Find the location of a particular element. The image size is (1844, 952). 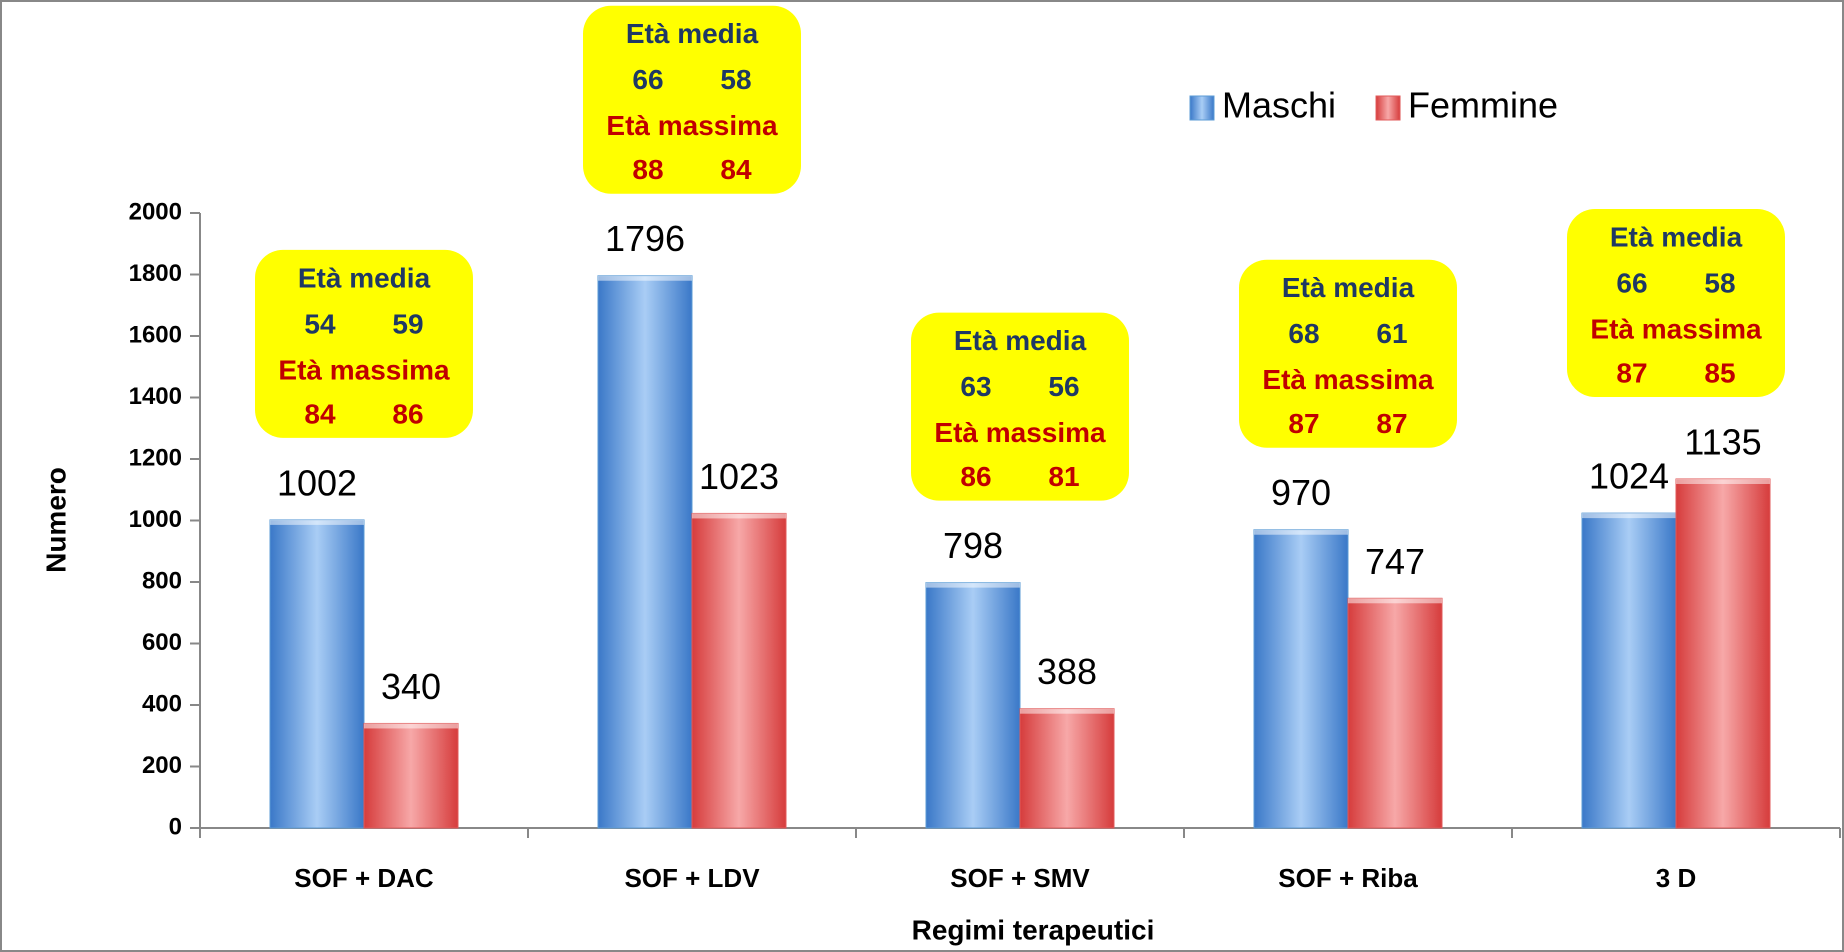

annotation-max: 81 is located at coordinates (1063, 476).